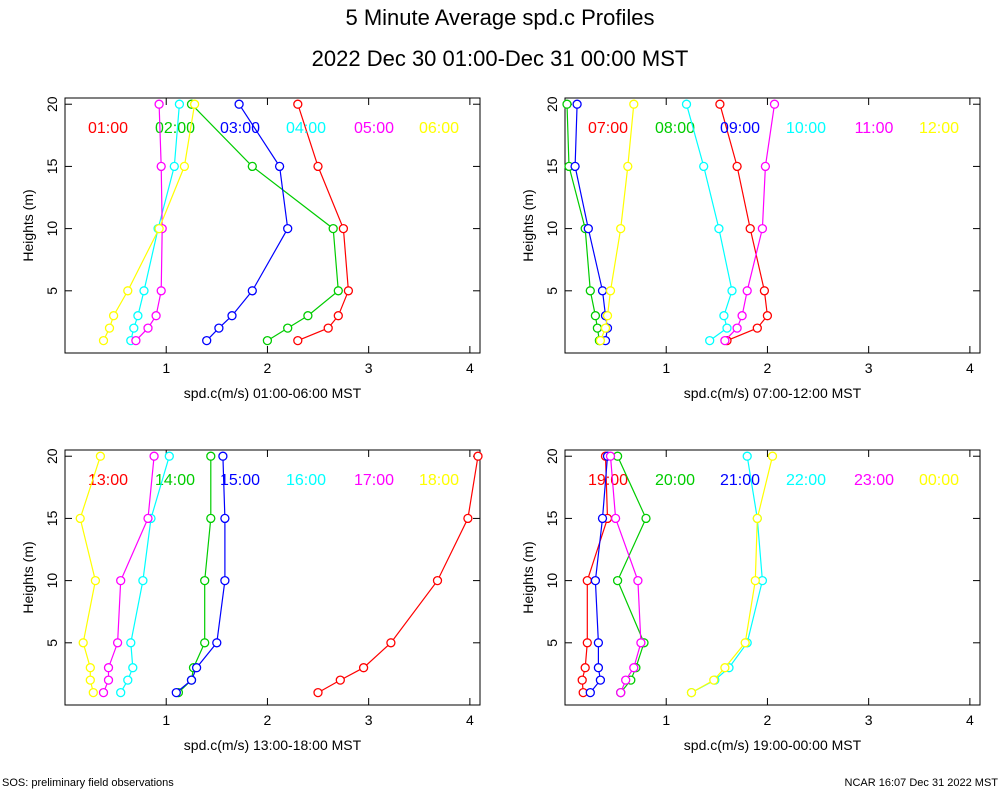 The width and height of the screenshot is (1000, 800). I want to click on legend-entry: 08:00, so click(675, 128).